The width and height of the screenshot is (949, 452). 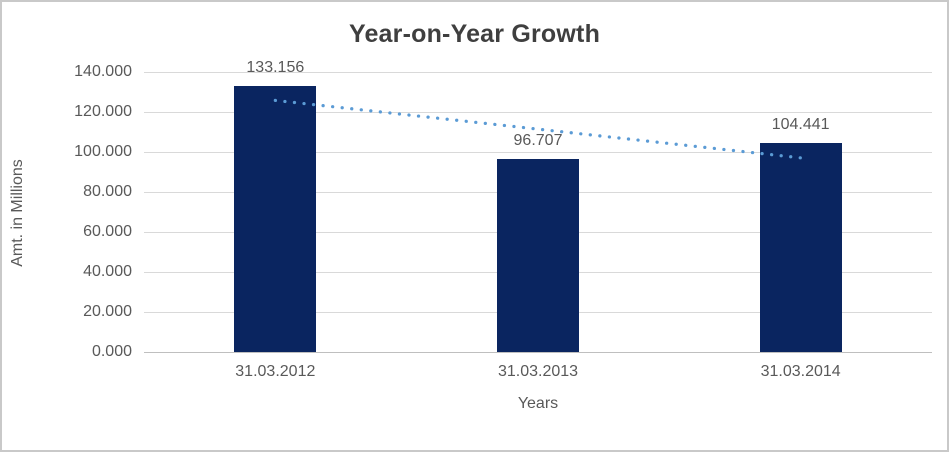 What do you see at coordinates (107, 191) in the screenshot?
I see `y-tick-label: 80.000` at bounding box center [107, 191].